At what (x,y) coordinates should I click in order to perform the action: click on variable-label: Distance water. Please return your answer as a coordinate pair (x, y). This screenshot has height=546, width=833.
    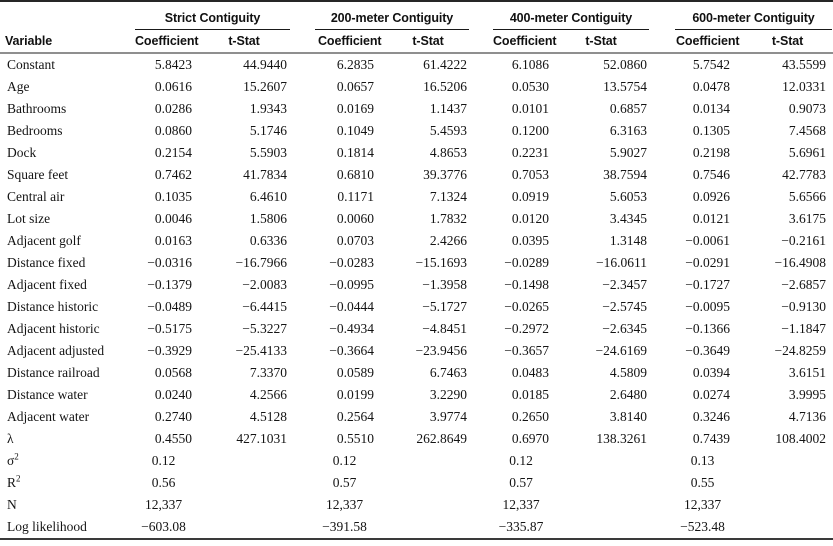
    Looking at the image, I should click on (47, 394).